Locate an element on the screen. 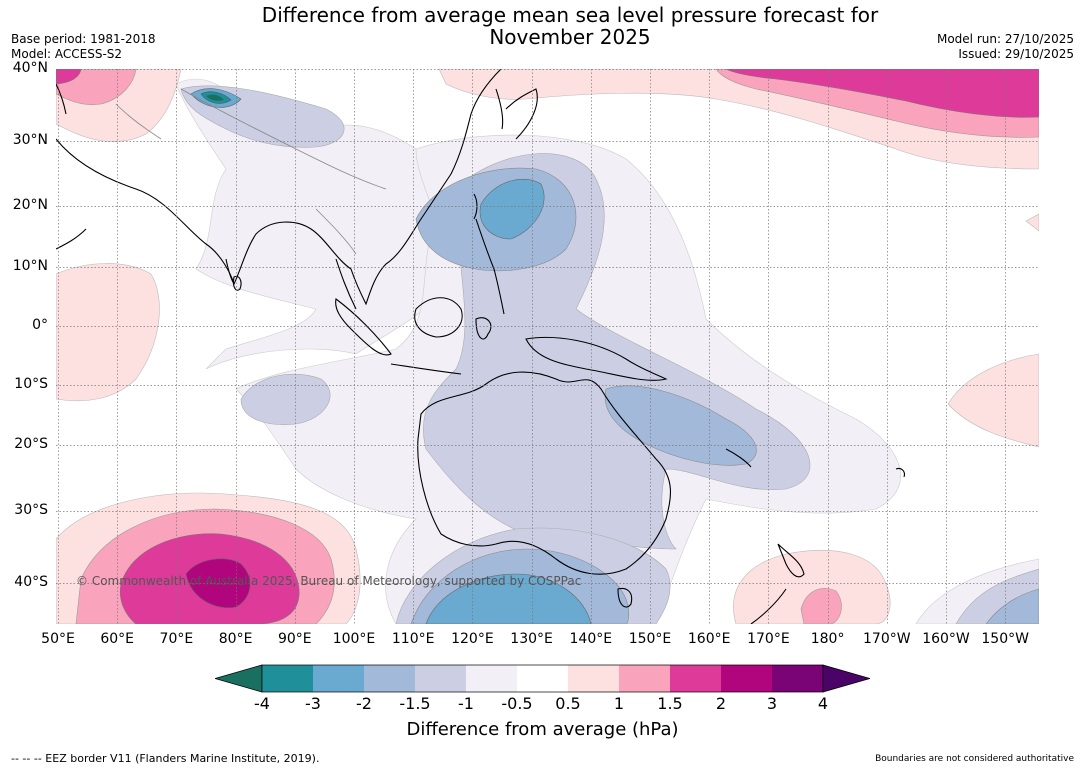 The width and height of the screenshot is (1085, 770). coast-java is located at coordinates (426, 369).